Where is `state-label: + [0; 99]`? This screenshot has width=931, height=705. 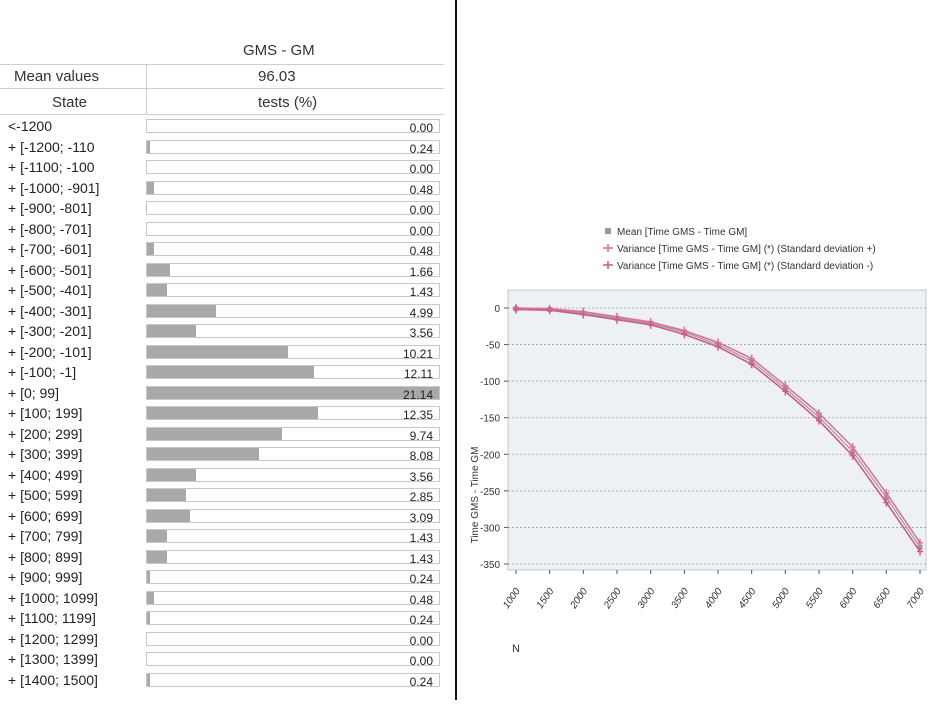 state-label: + [0; 99] is located at coordinates (33, 392).